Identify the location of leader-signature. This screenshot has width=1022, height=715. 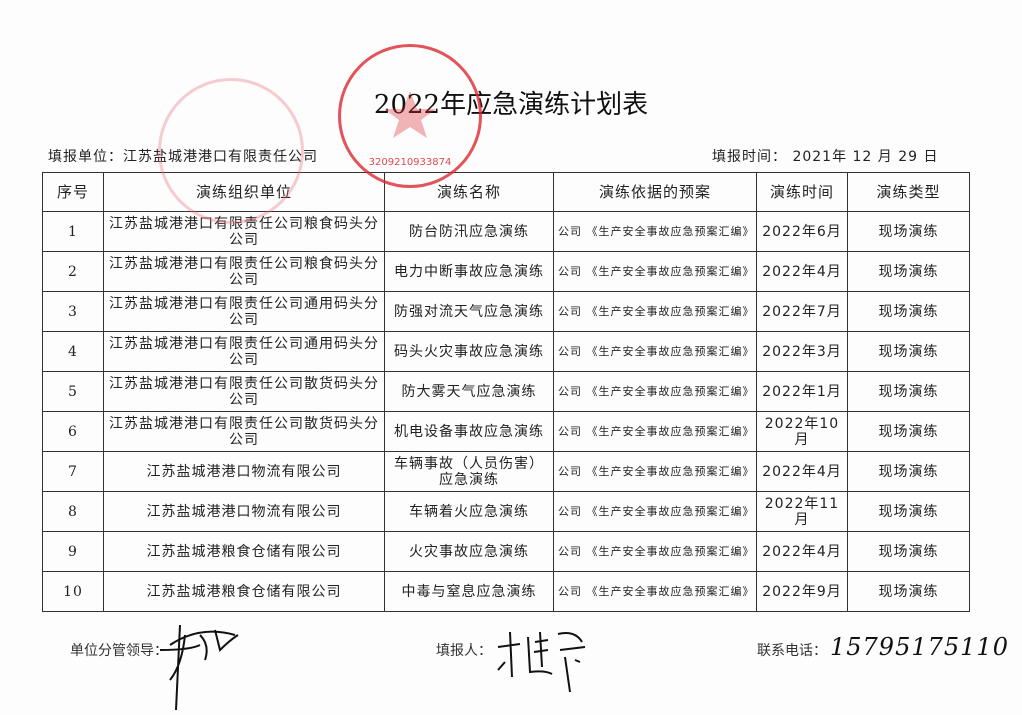
(199, 667).